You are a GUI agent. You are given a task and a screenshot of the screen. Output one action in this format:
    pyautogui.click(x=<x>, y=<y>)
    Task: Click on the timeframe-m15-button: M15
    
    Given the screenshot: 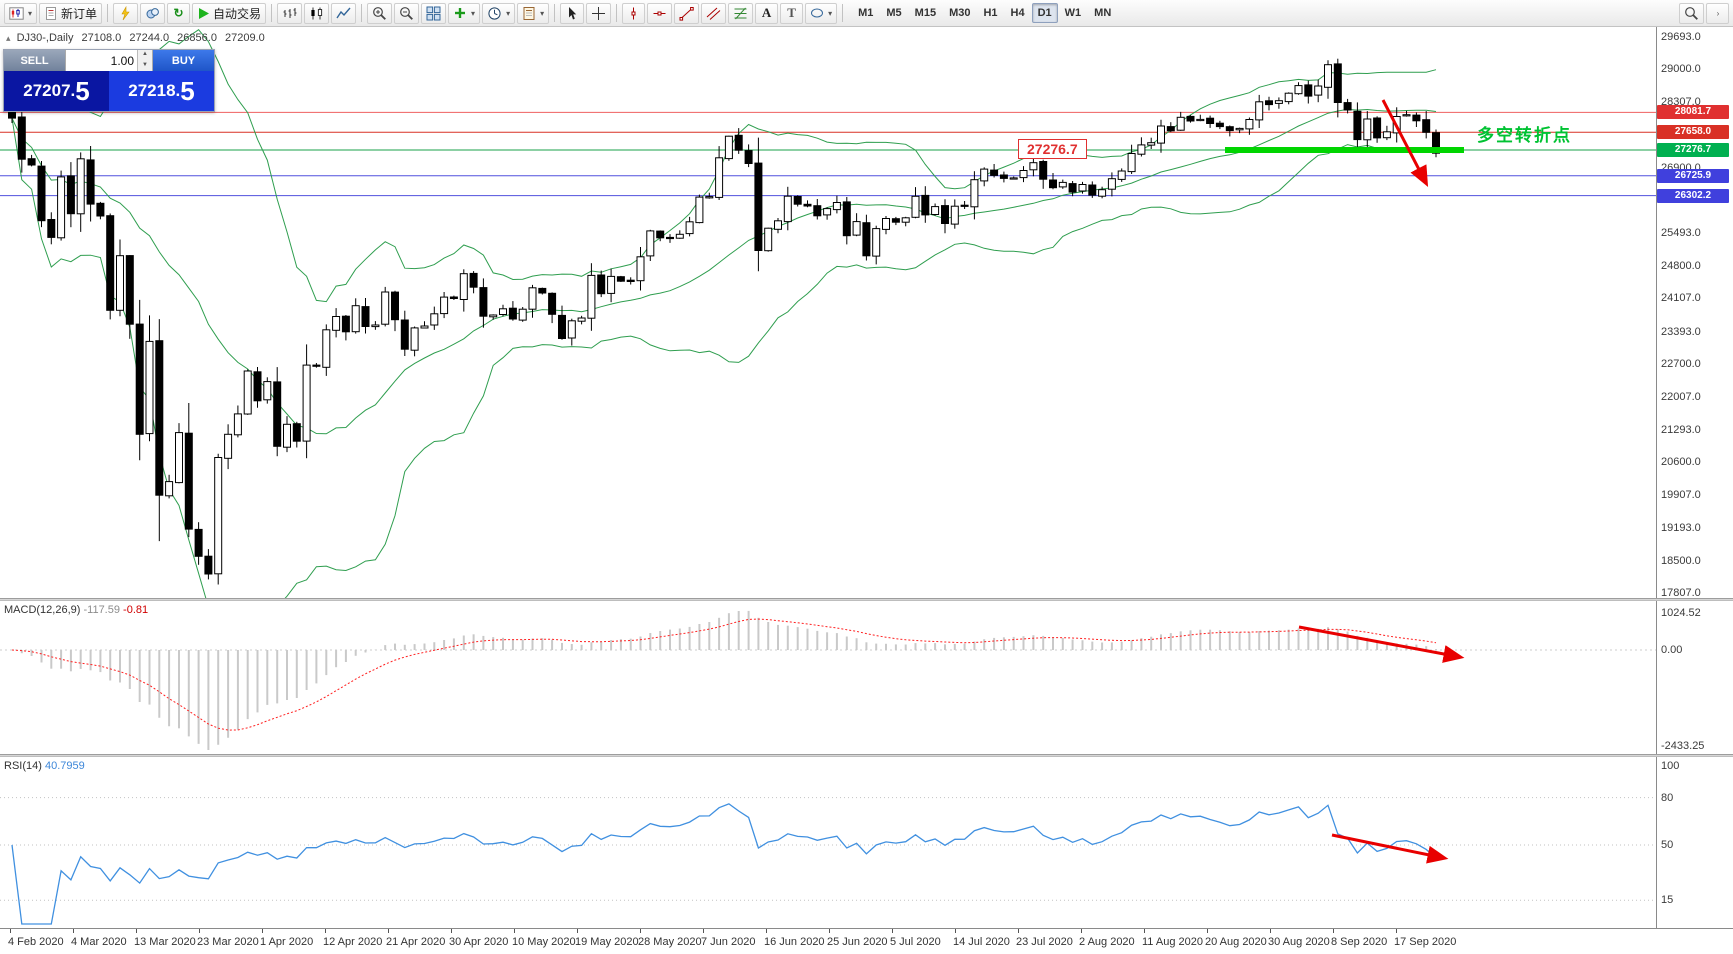 What is the action you would take?
    pyautogui.click(x=925, y=13)
    